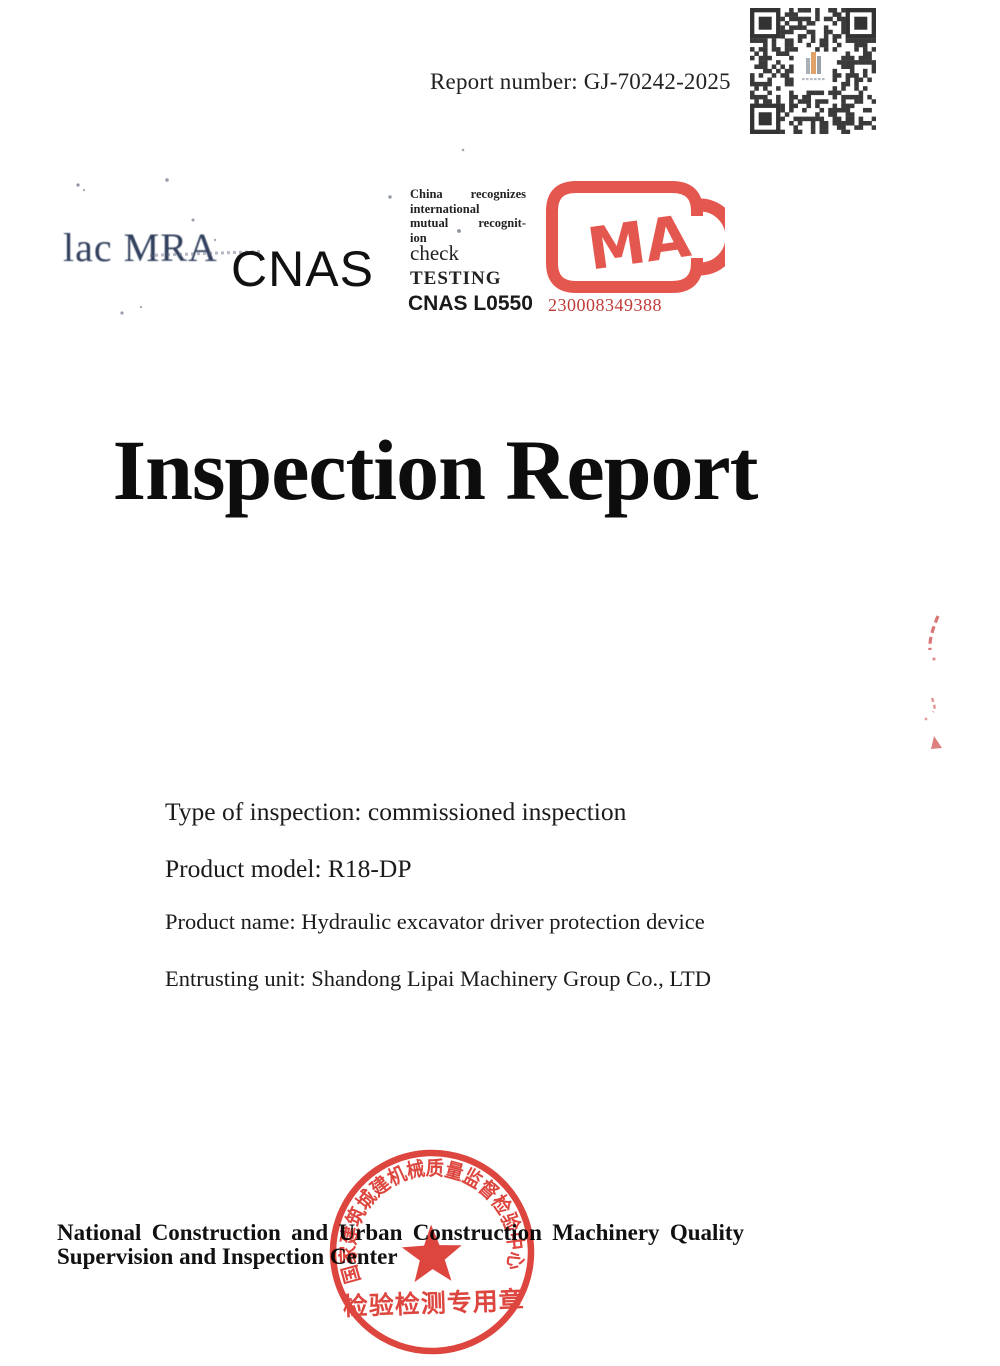 This screenshot has width=1000, height=1366. I want to click on accreditation-note-line: international, so click(445, 208).